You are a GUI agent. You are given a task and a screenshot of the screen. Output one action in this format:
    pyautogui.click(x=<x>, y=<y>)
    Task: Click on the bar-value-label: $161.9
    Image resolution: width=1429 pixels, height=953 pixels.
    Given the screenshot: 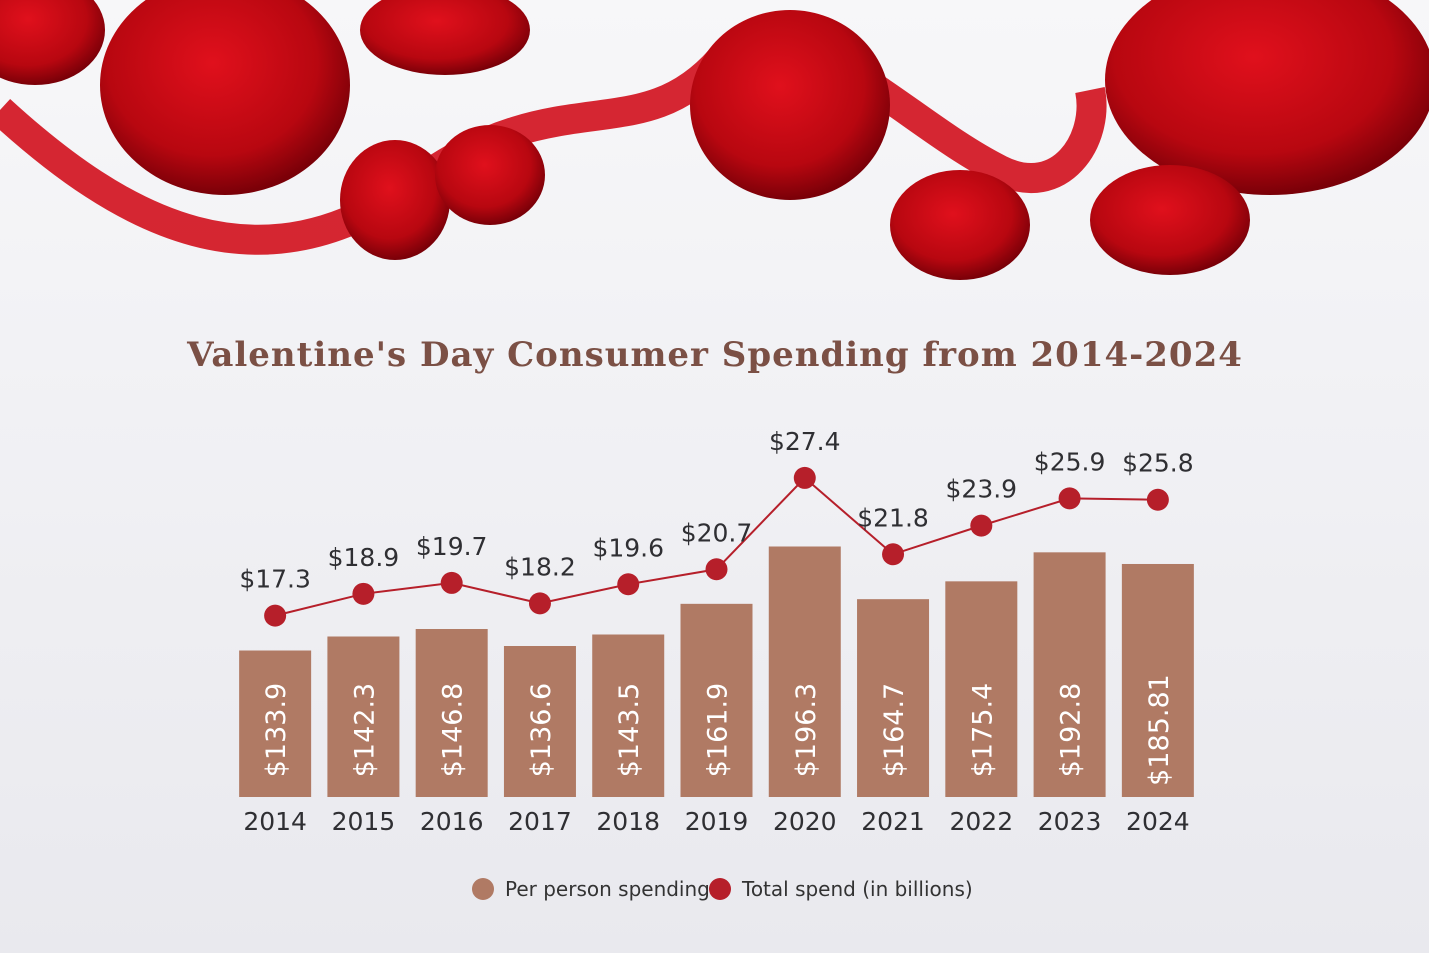 What is the action you would take?
    pyautogui.click(x=718, y=730)
    